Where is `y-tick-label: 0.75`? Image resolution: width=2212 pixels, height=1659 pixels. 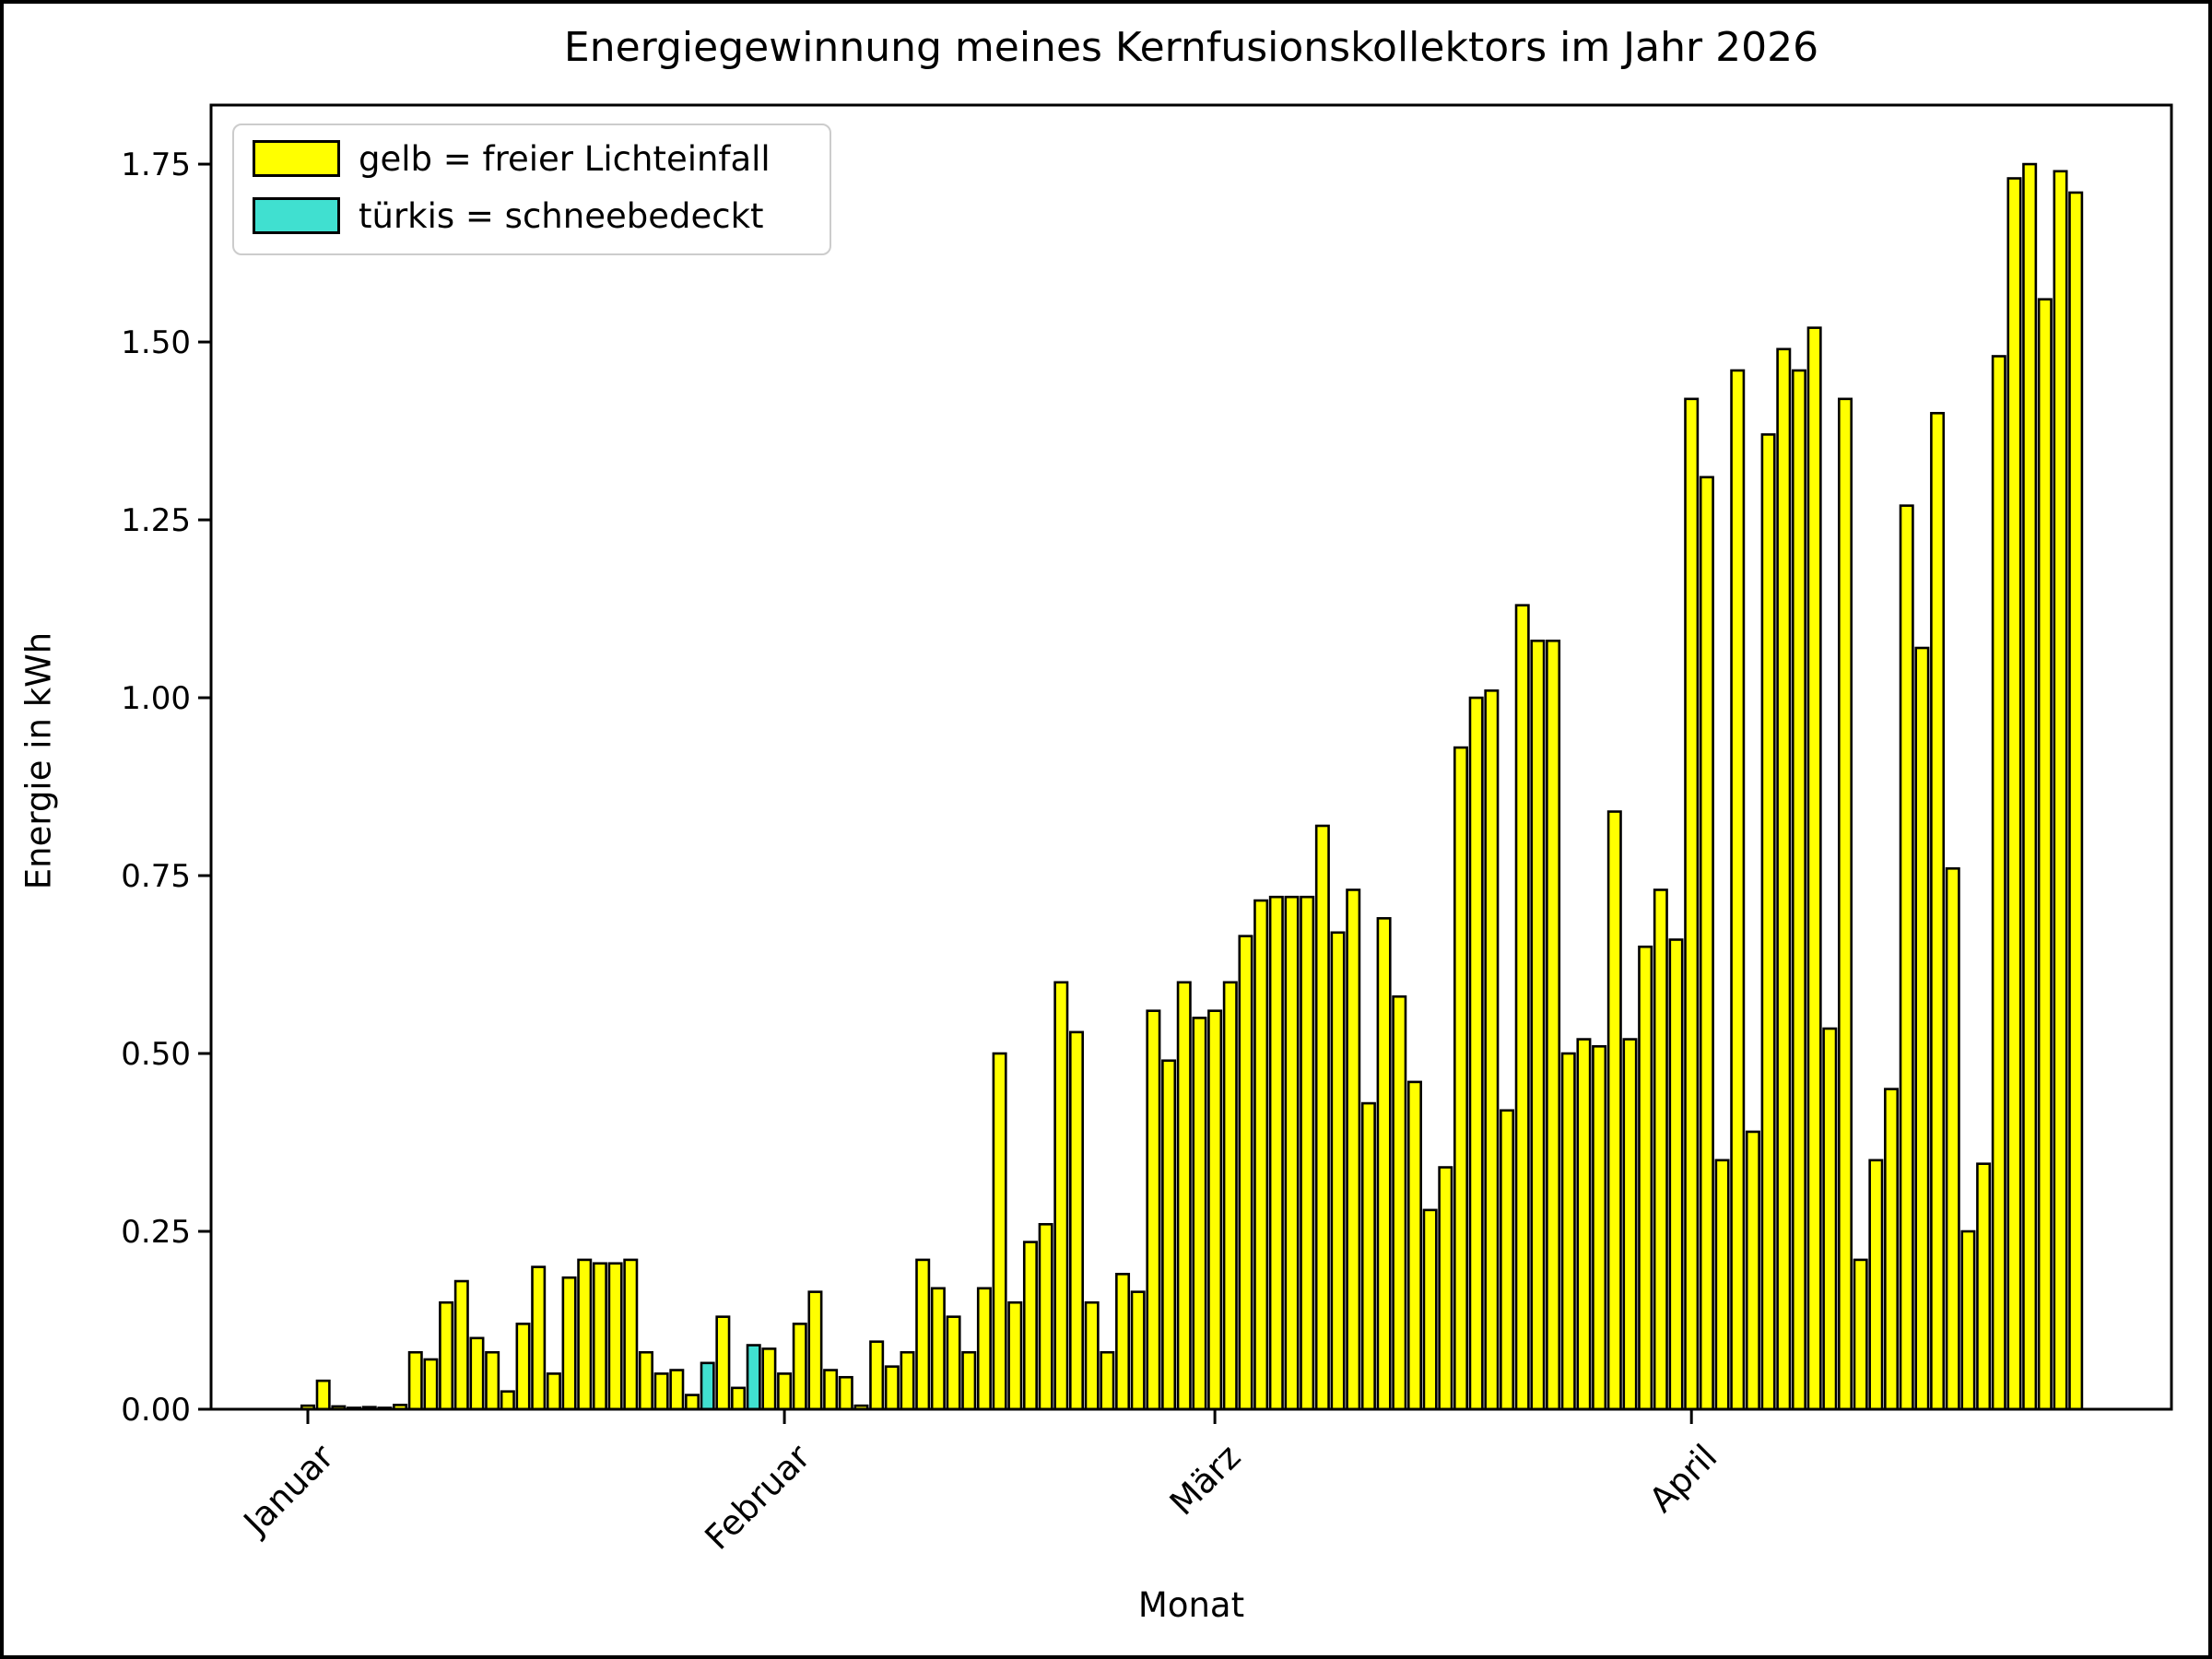 y-tick-label: 0.75 is located at coordinates (156, 876).